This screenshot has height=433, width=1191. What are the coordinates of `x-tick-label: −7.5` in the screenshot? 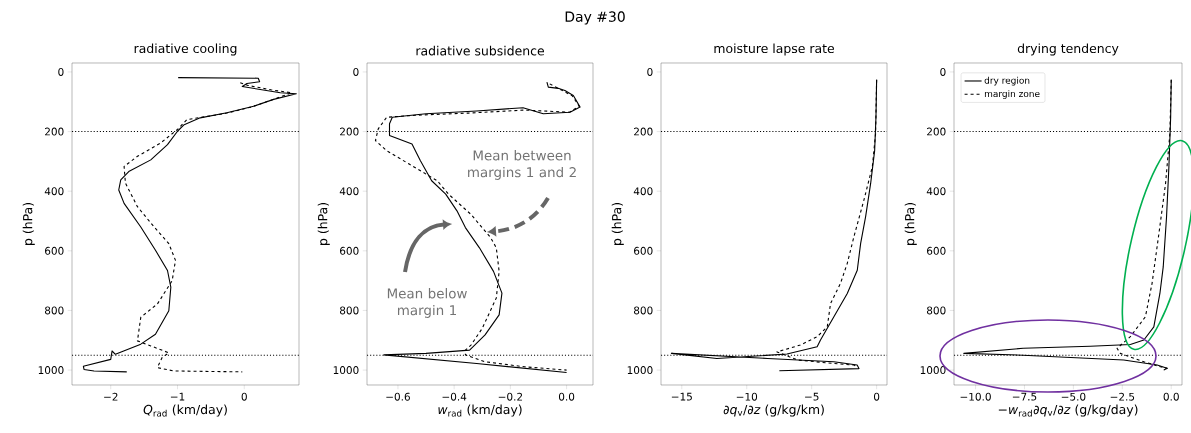 It's located at (1024, 396).